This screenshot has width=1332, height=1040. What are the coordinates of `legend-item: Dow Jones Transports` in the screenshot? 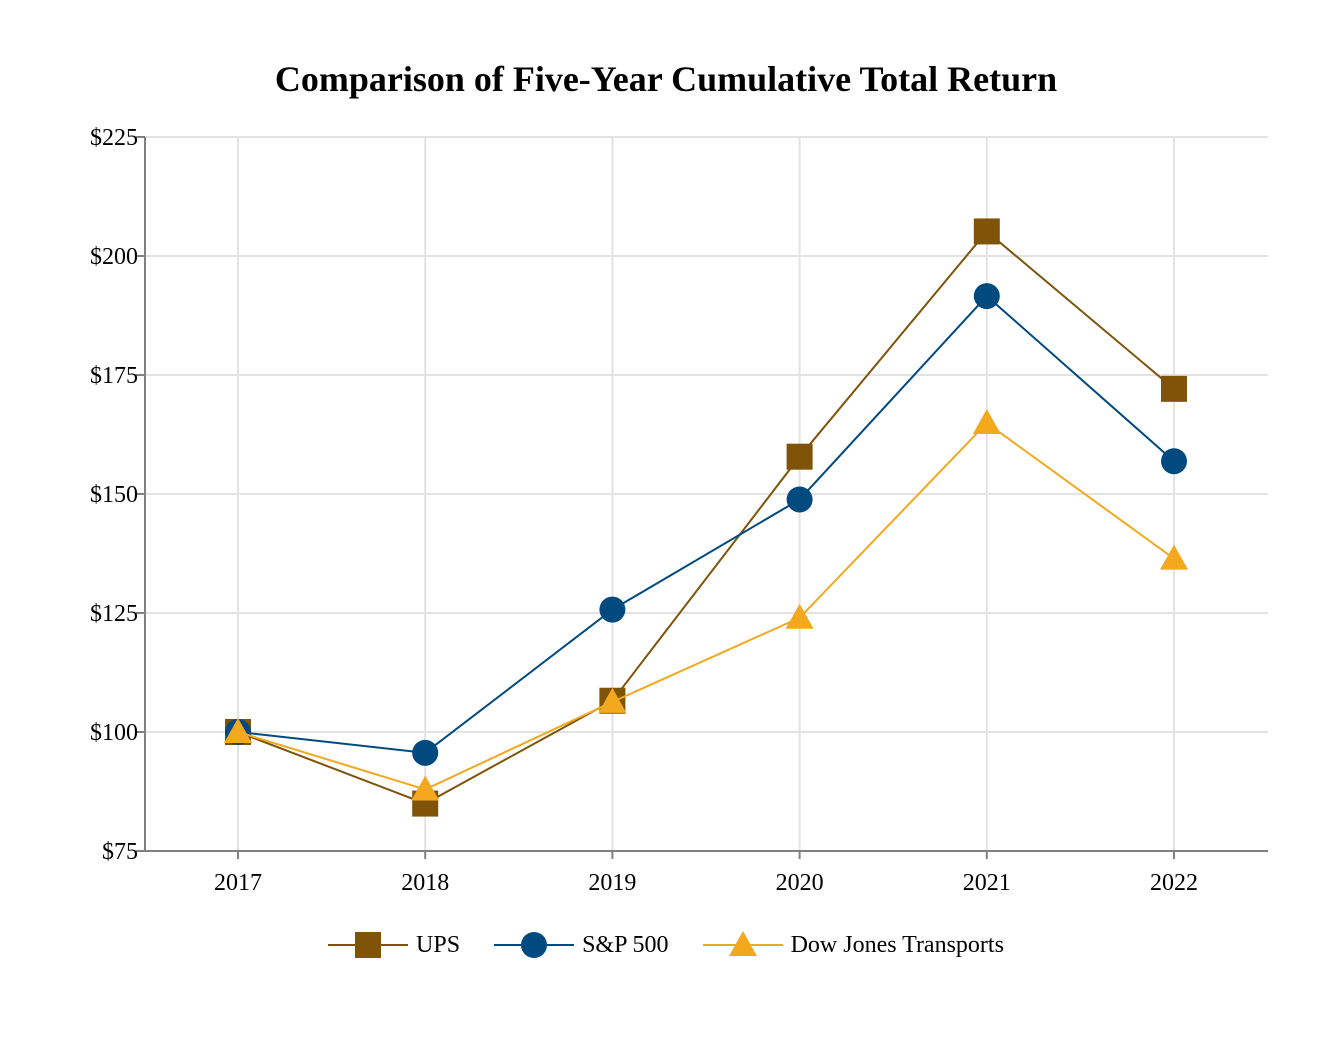 It's located at (853, 945).